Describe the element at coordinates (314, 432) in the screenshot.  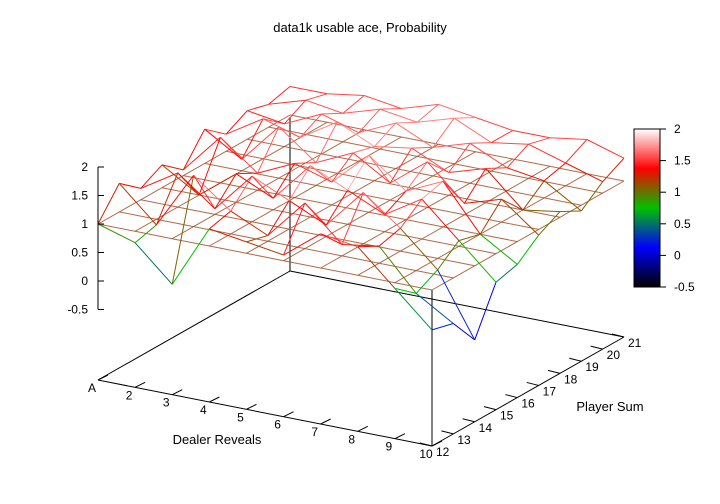
I see `x-tick-label: 7` at that location.